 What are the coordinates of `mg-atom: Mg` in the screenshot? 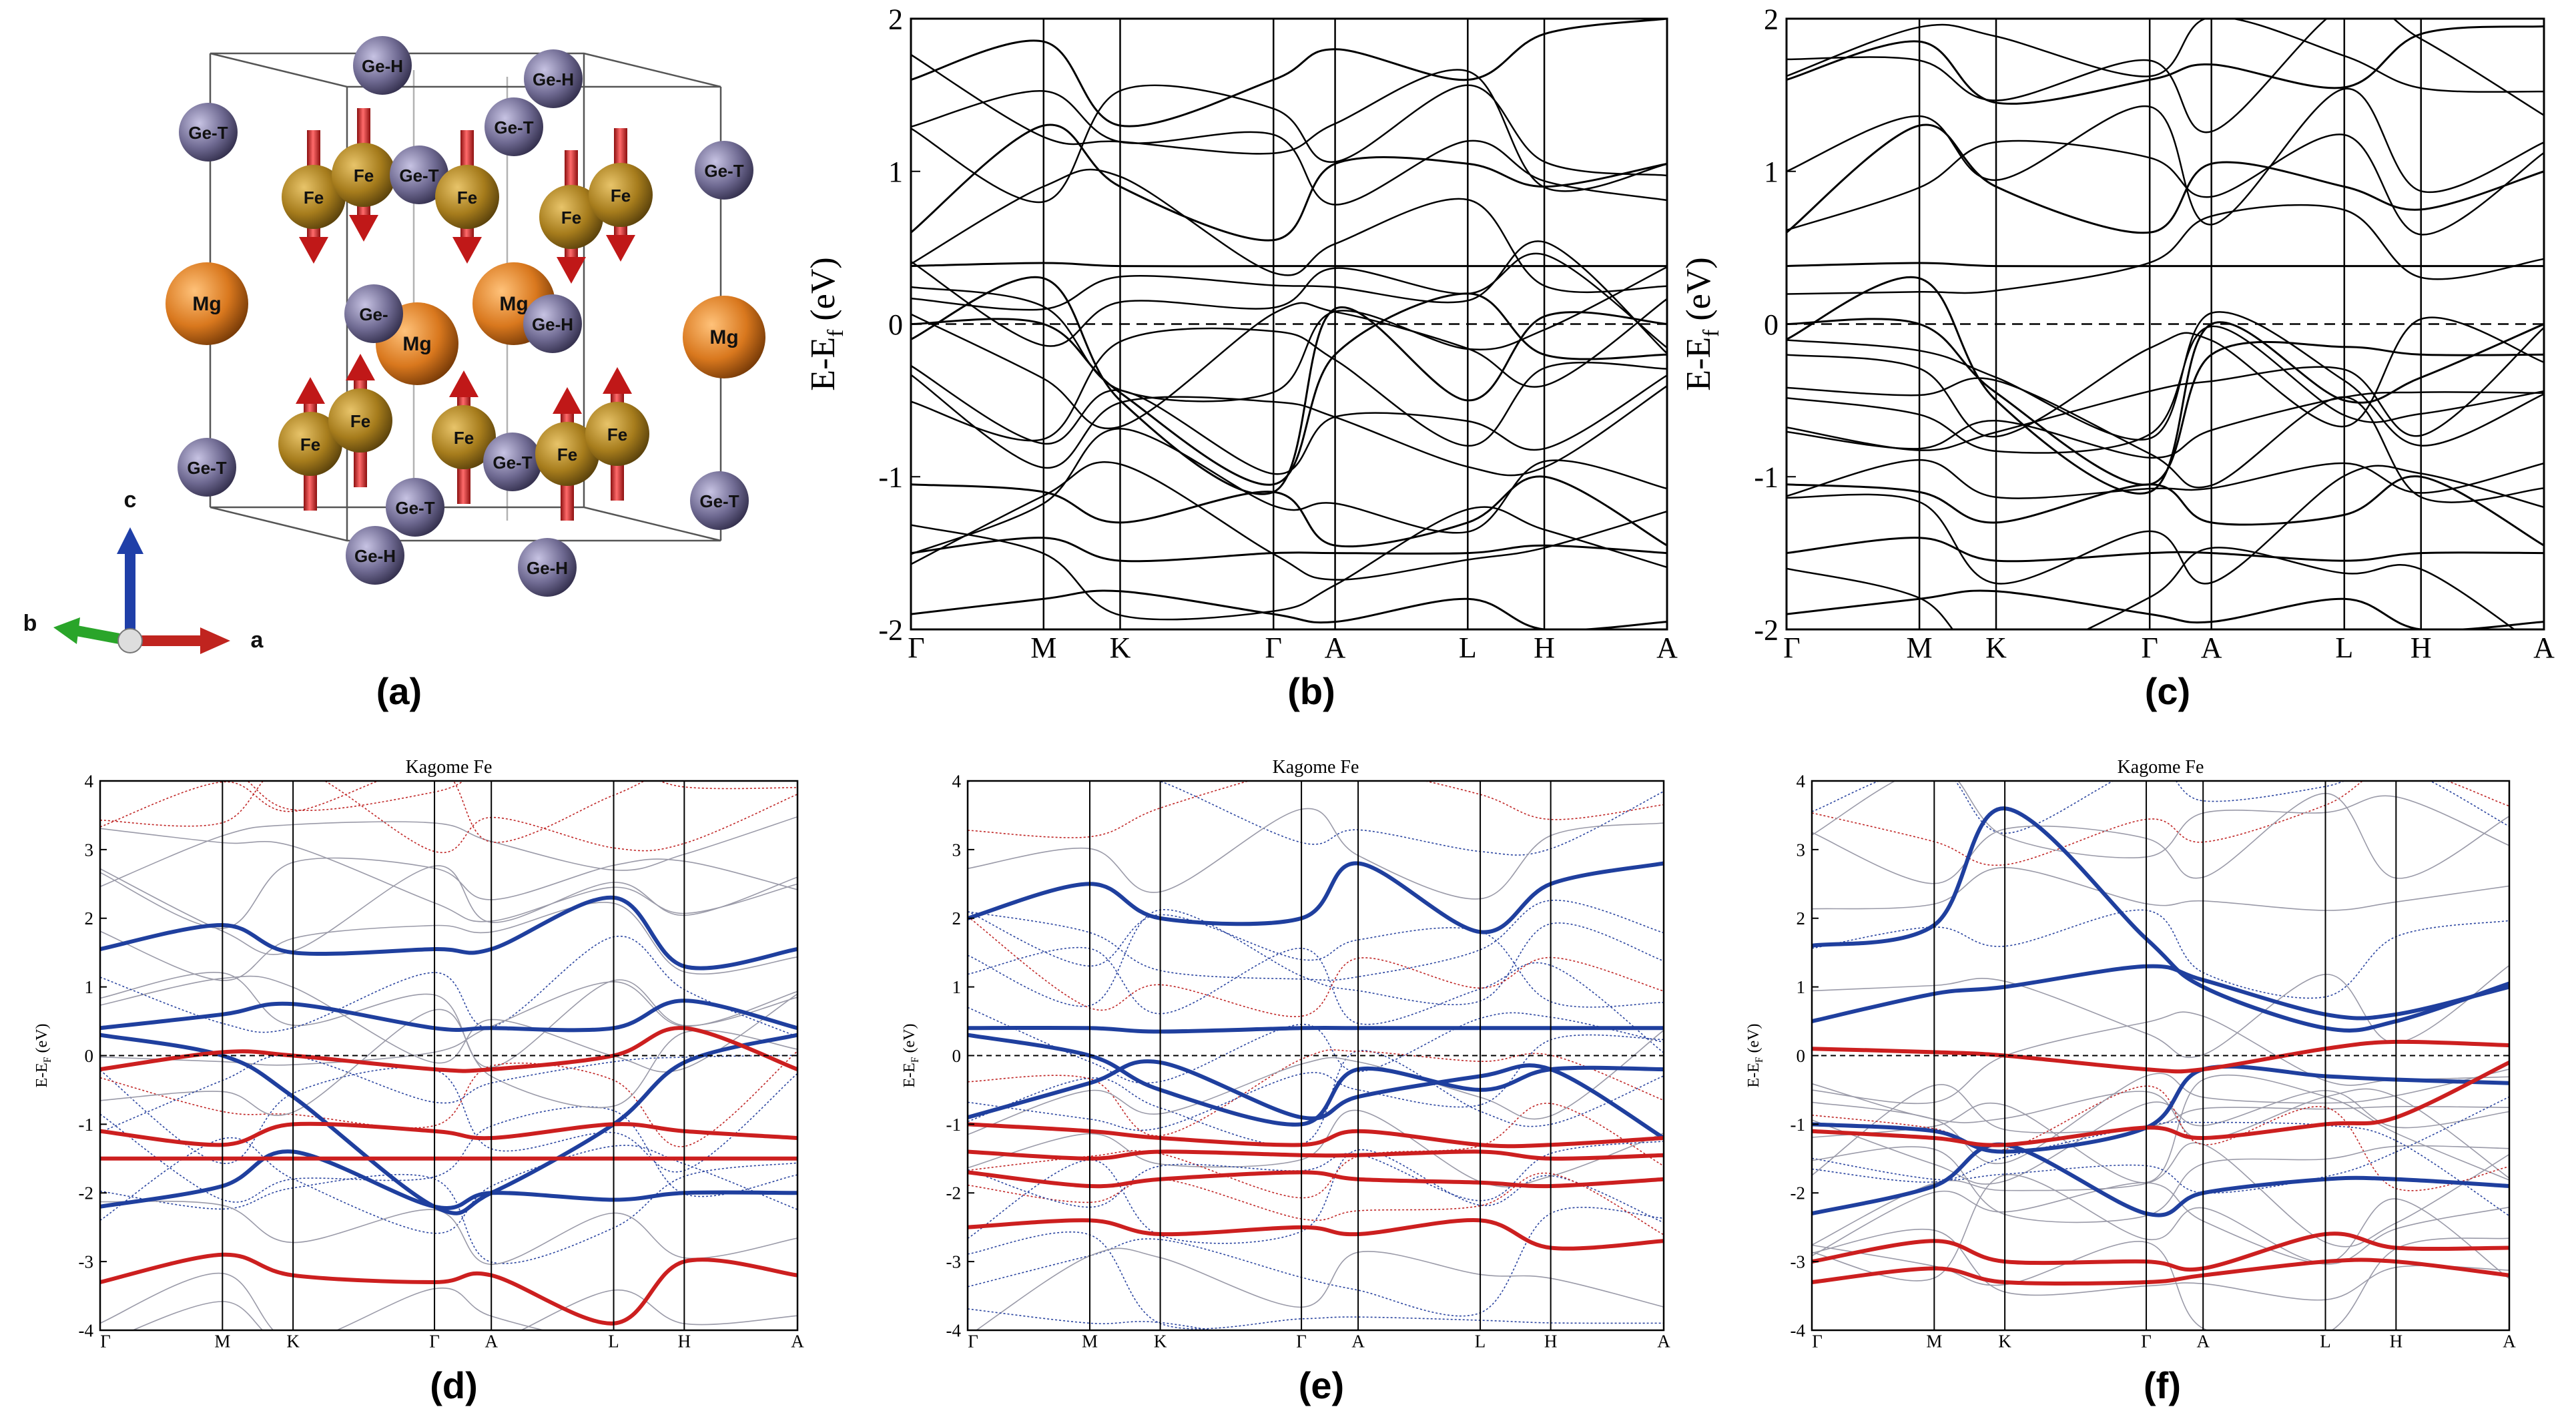 It's located at (207, 304).